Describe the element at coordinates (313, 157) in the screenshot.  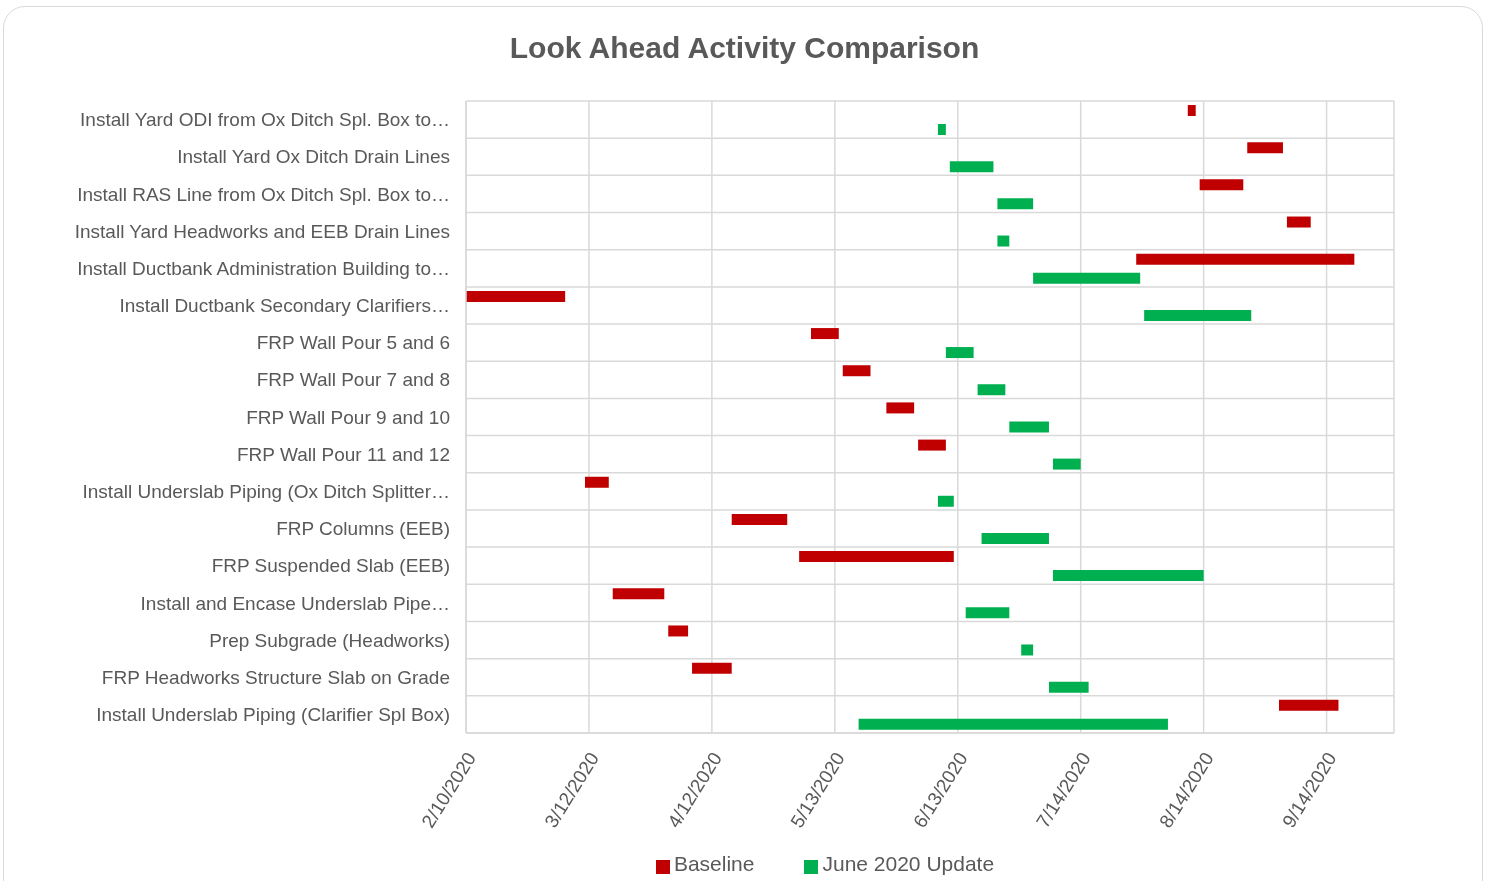
I see `y-tick-label: Install Yard Ox Ditch Drain Lines` at that location.